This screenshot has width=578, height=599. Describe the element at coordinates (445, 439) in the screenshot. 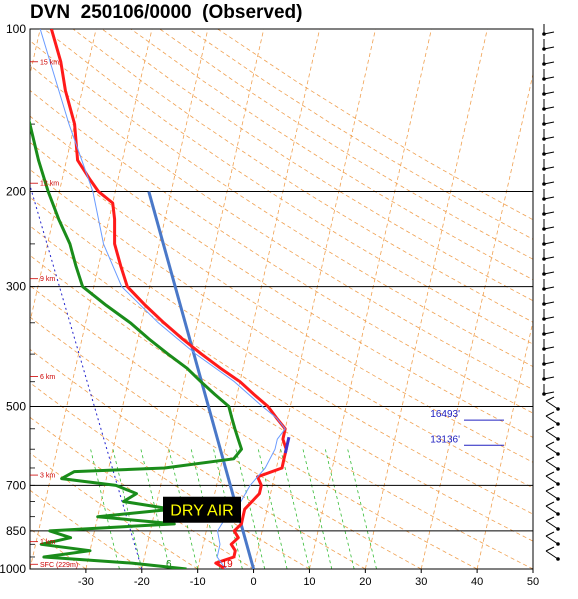

I see `level-label: 13136'` at that location.